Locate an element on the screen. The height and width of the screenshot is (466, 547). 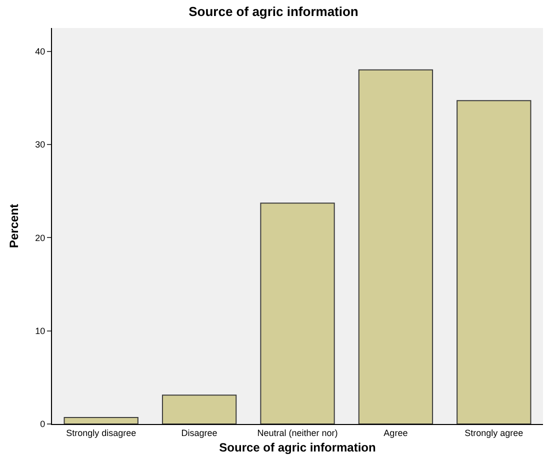
y-tick-label: 40 is located at coordinates (40, 51).